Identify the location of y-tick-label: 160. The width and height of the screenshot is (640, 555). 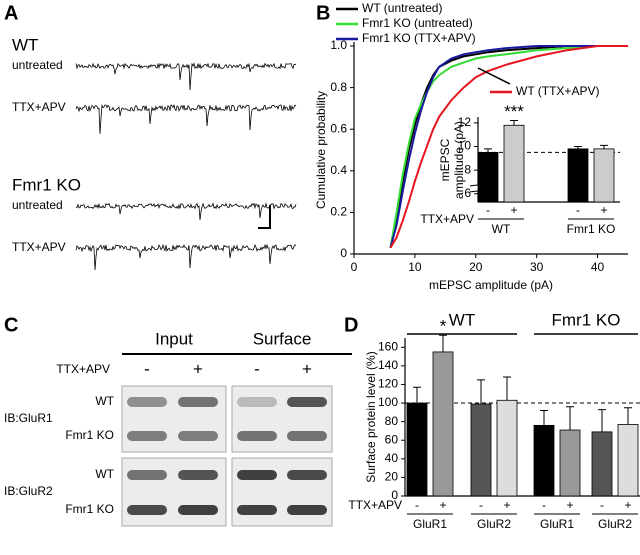
(388, 346).